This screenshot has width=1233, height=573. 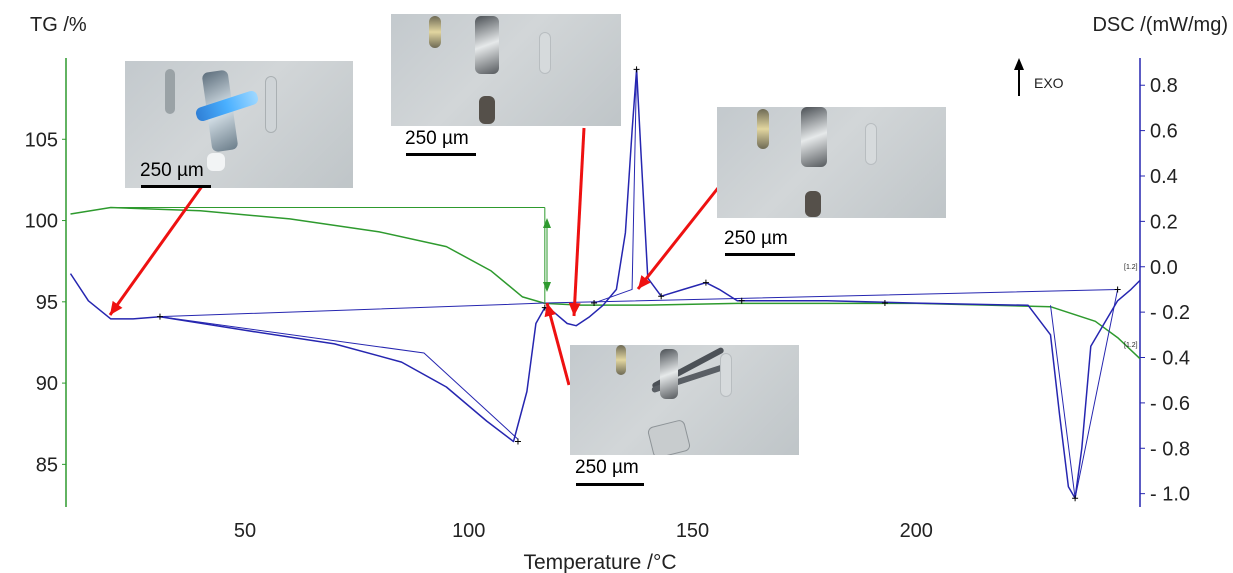 I want to click on tg-end-label: [1.2], so click(x=1131, y=345).